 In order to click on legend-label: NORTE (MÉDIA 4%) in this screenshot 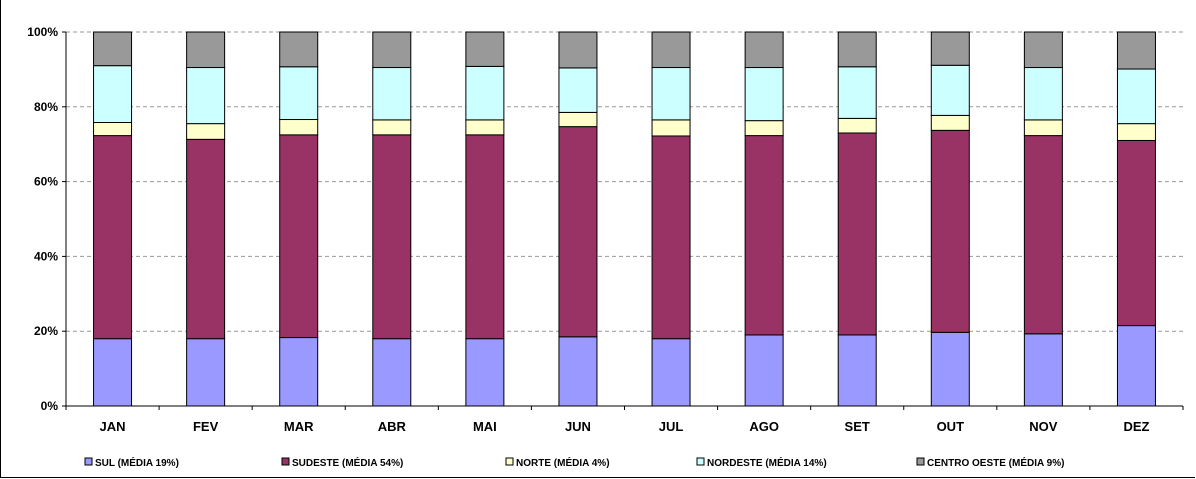, I will do `click(563, 462)`.